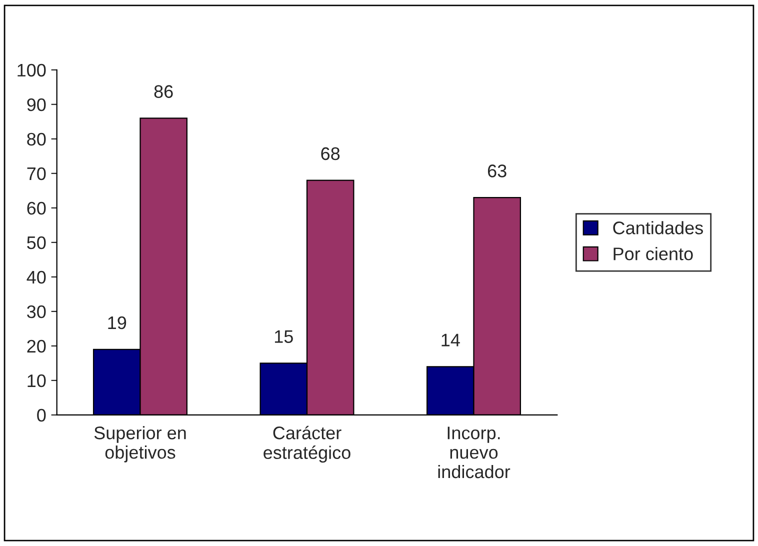  I want to click on data-label: 14, so click(451, 340).